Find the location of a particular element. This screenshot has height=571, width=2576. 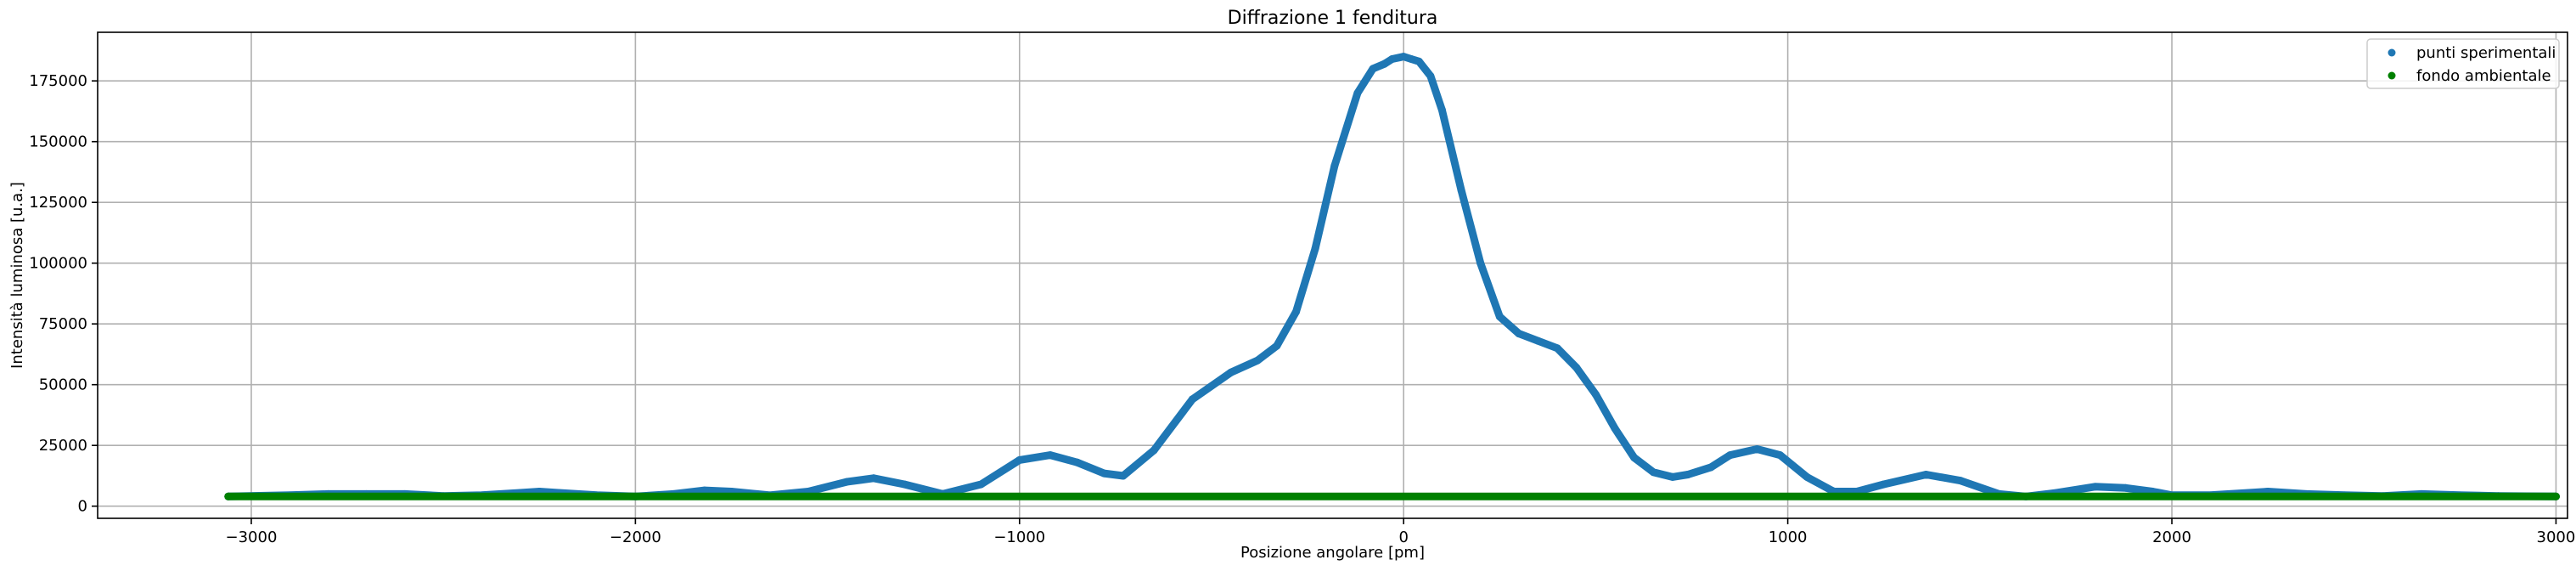

y-tick-label: 0 is located at coordinates (82, 507).